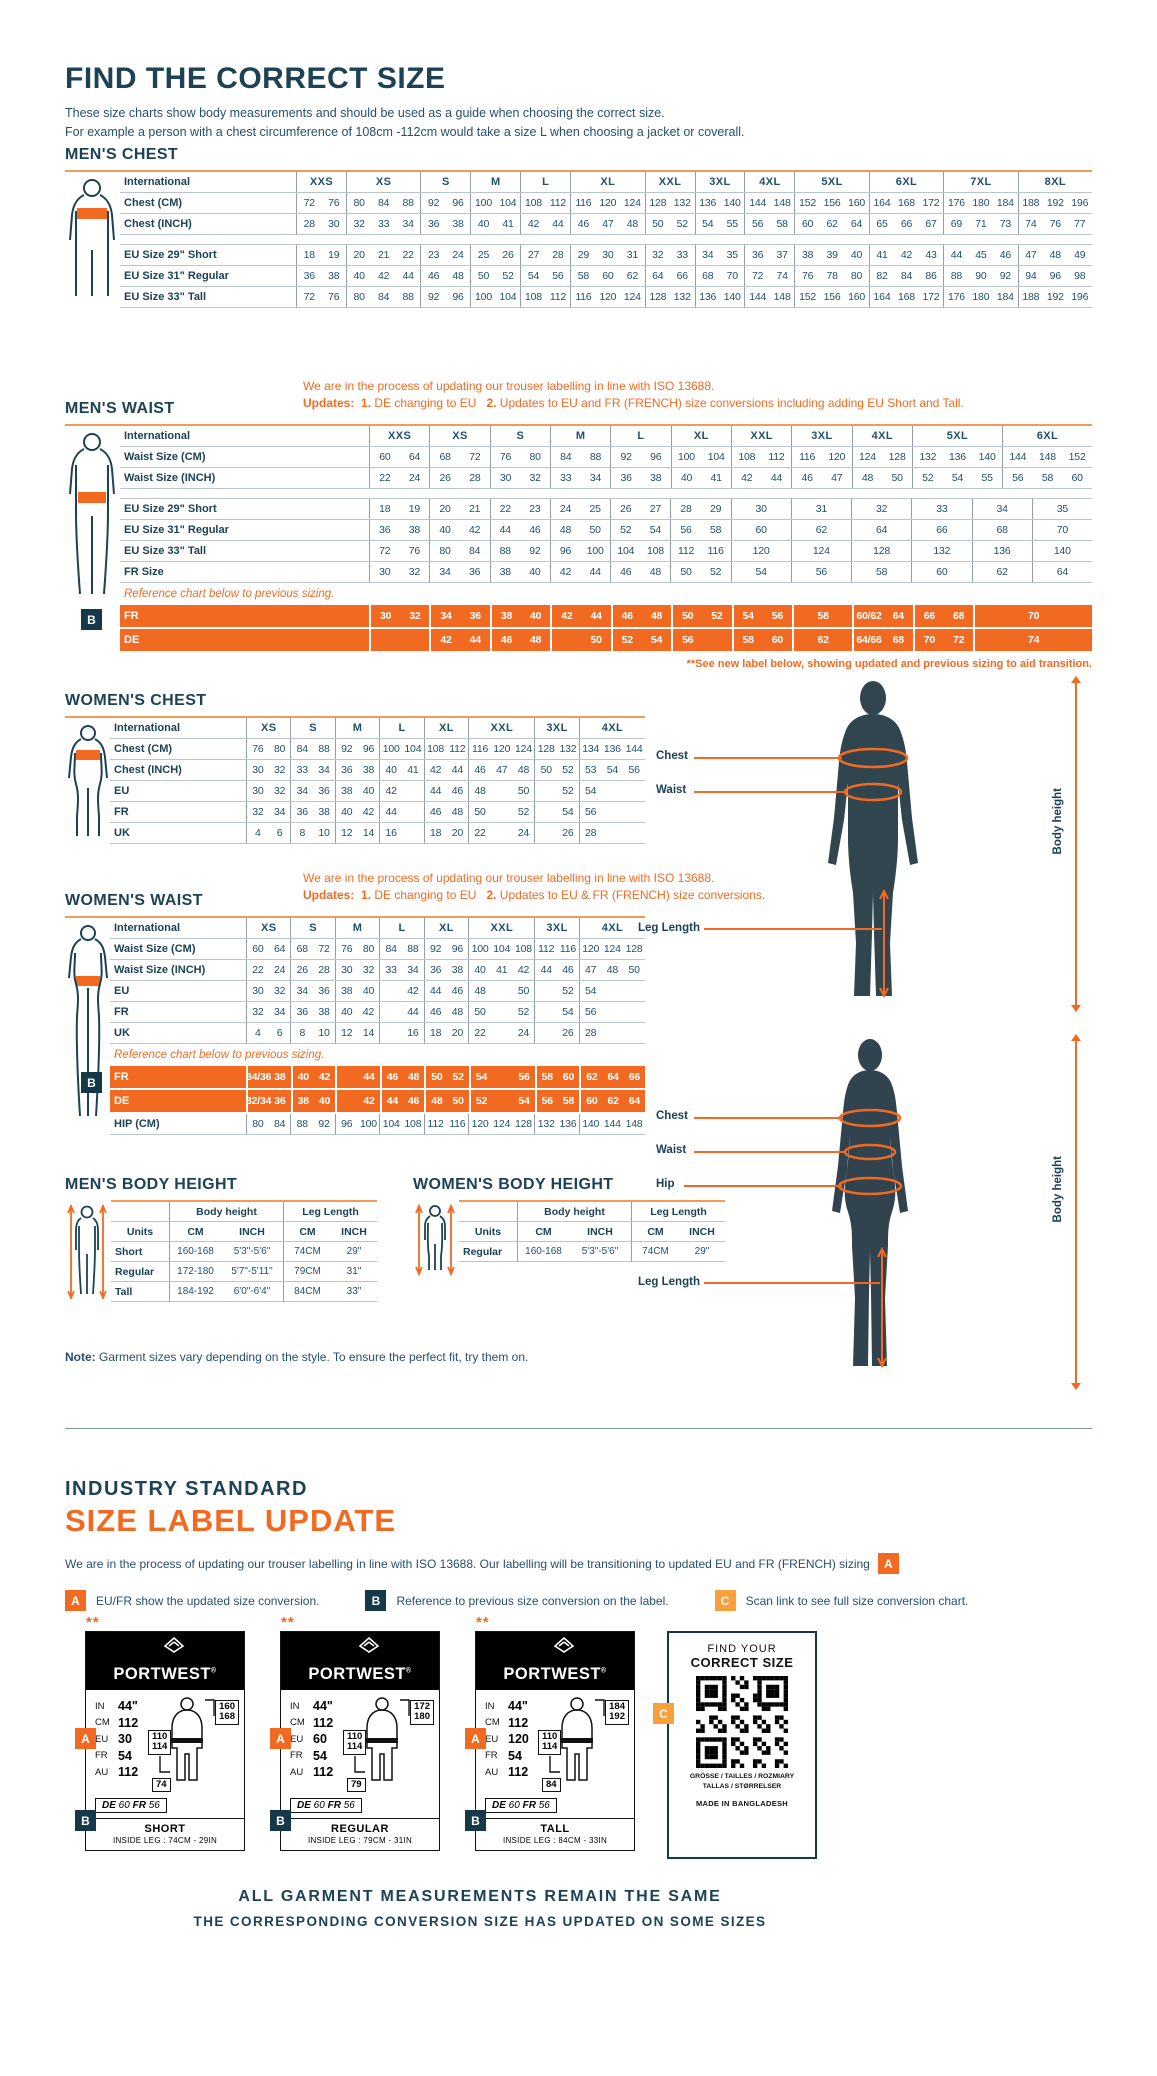  I want to click on size-list-row: EU 60, so click(308, 1739).